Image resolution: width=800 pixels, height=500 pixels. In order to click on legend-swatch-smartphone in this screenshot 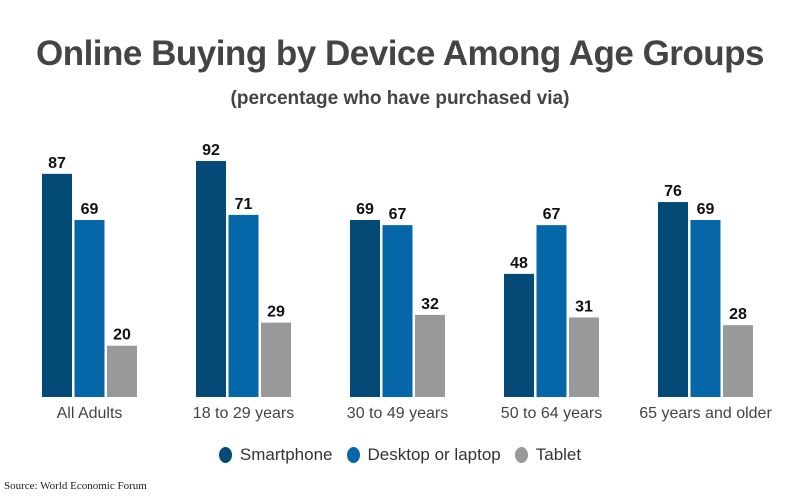, I will do `click(225, 455)`.